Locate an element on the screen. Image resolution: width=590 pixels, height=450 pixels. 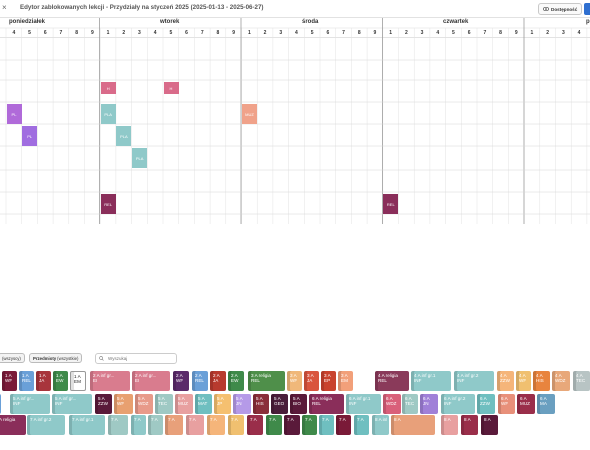
lesson-tile: 7 A inf gr.1 is located at coordinates (87, 425).